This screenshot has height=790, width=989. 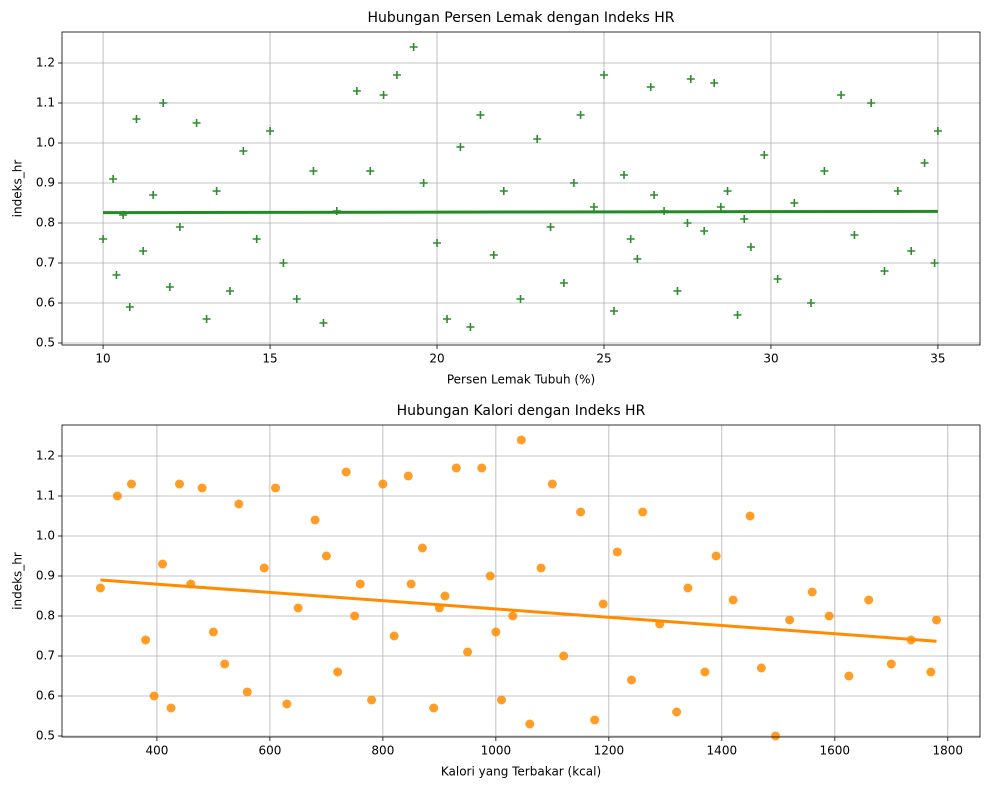 What do you see at coordinates (521, 772) in the screenshot?
I see `x-axis-label: Kalori yang Terbakar (kcal)` at bounding box center [521, 772].